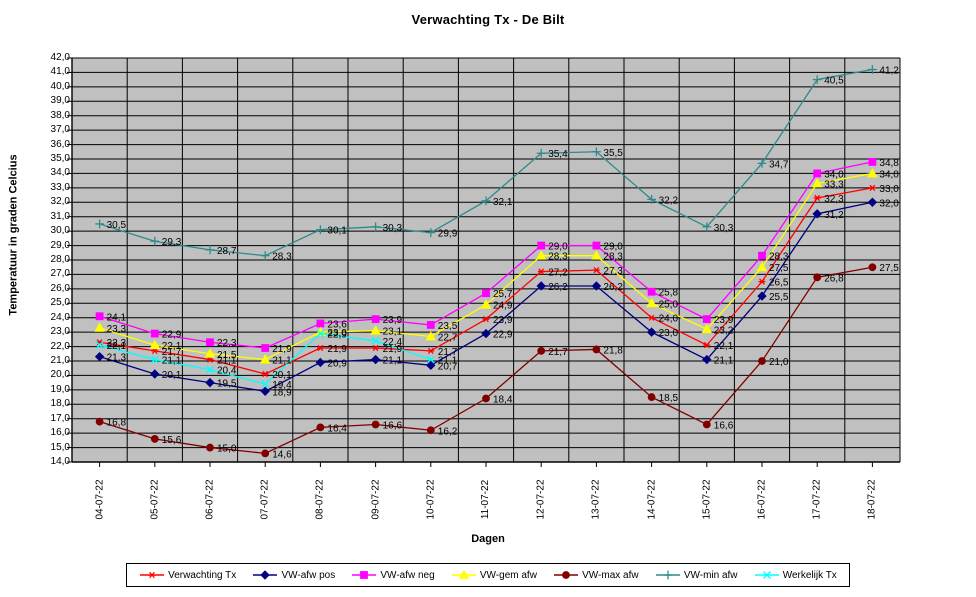 The image size is (976, 597). I want to click on legend-item: VW-max afw, so click(596, 575).